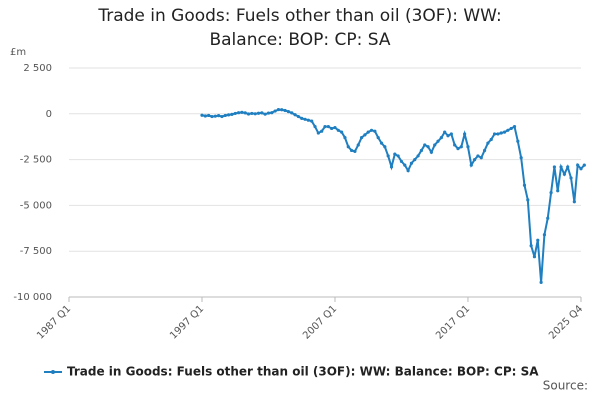  Describe the element at coordinates (453, 322) in the screenshot. I see `x-tick-label: 2017 Q1` at that location.